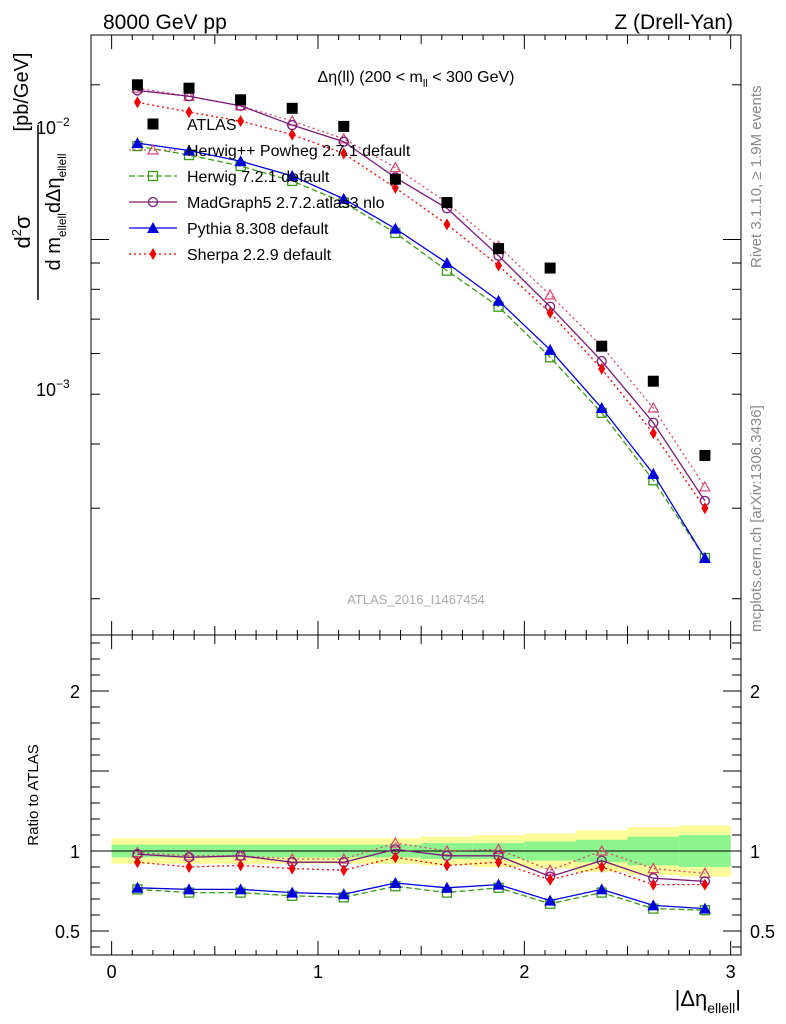  What do you see at coordinates (343, 141) in the screenshot?
I see `main-point-madgraph` at bounding box center [343, 141].